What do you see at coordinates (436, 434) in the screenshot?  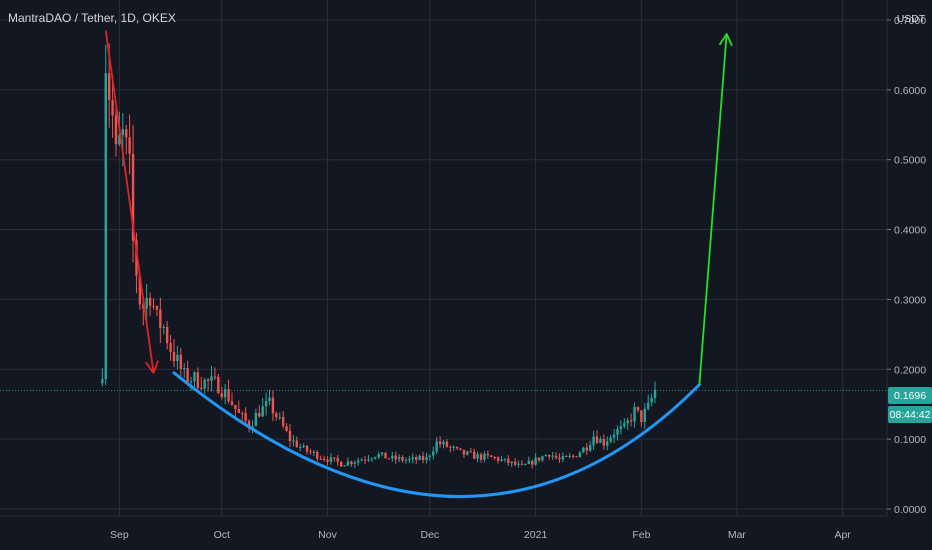 I see `cup-curve-line` at bounding box center [436, 434].